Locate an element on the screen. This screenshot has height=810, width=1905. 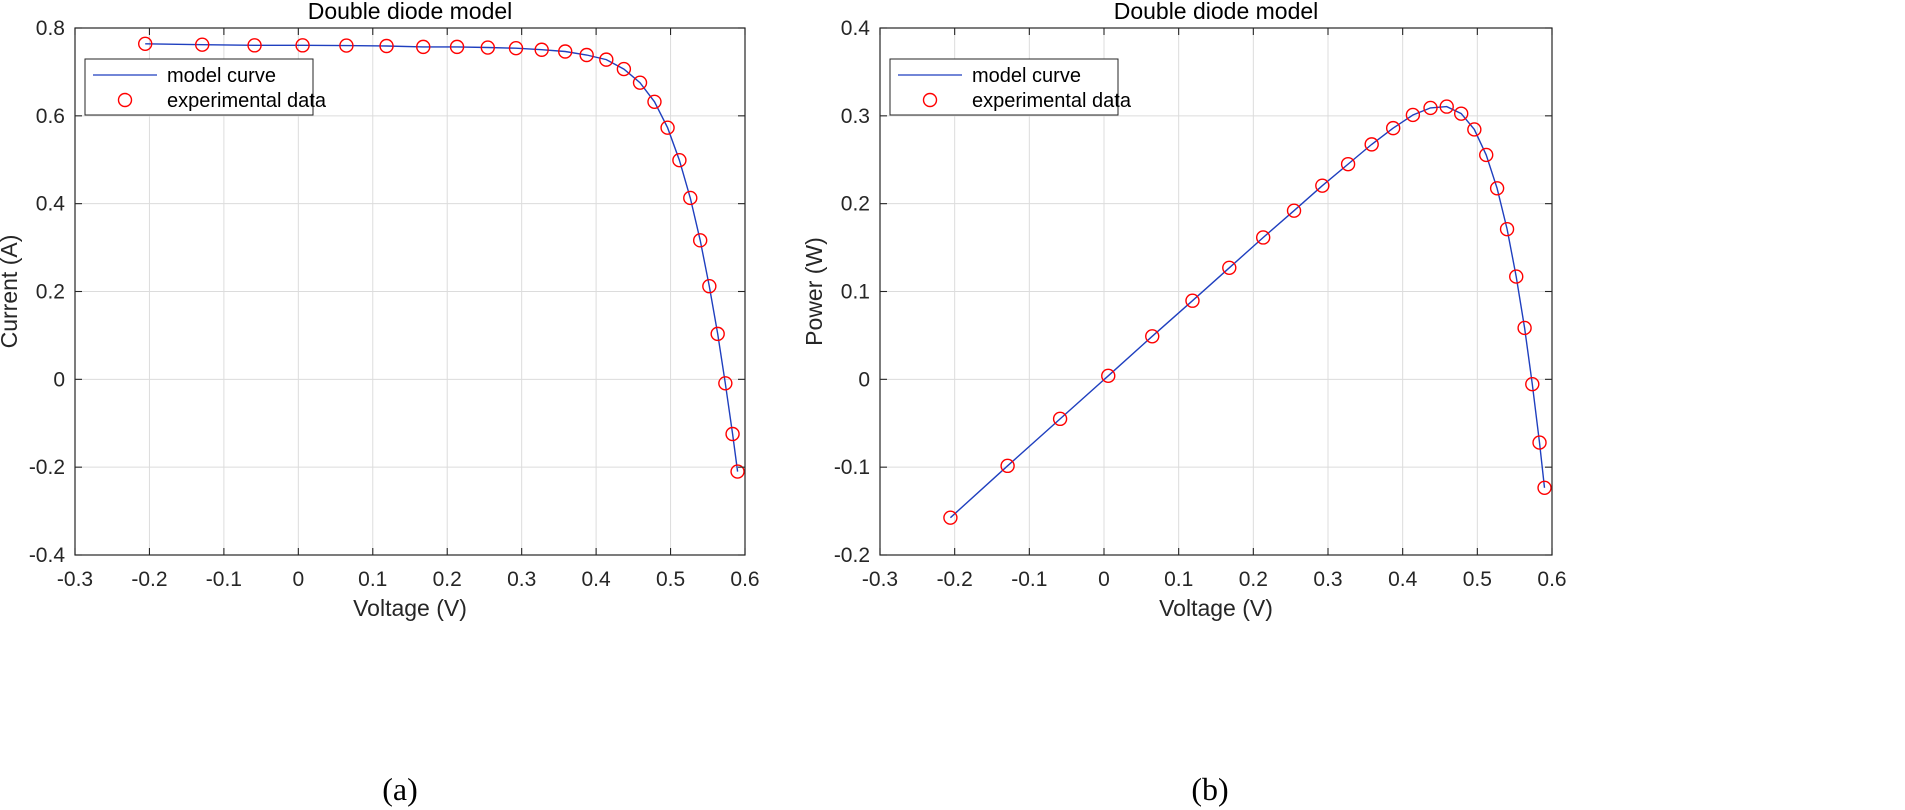
x-axis-label-b: Voltage (V) is located at coordinates (1216, 608).